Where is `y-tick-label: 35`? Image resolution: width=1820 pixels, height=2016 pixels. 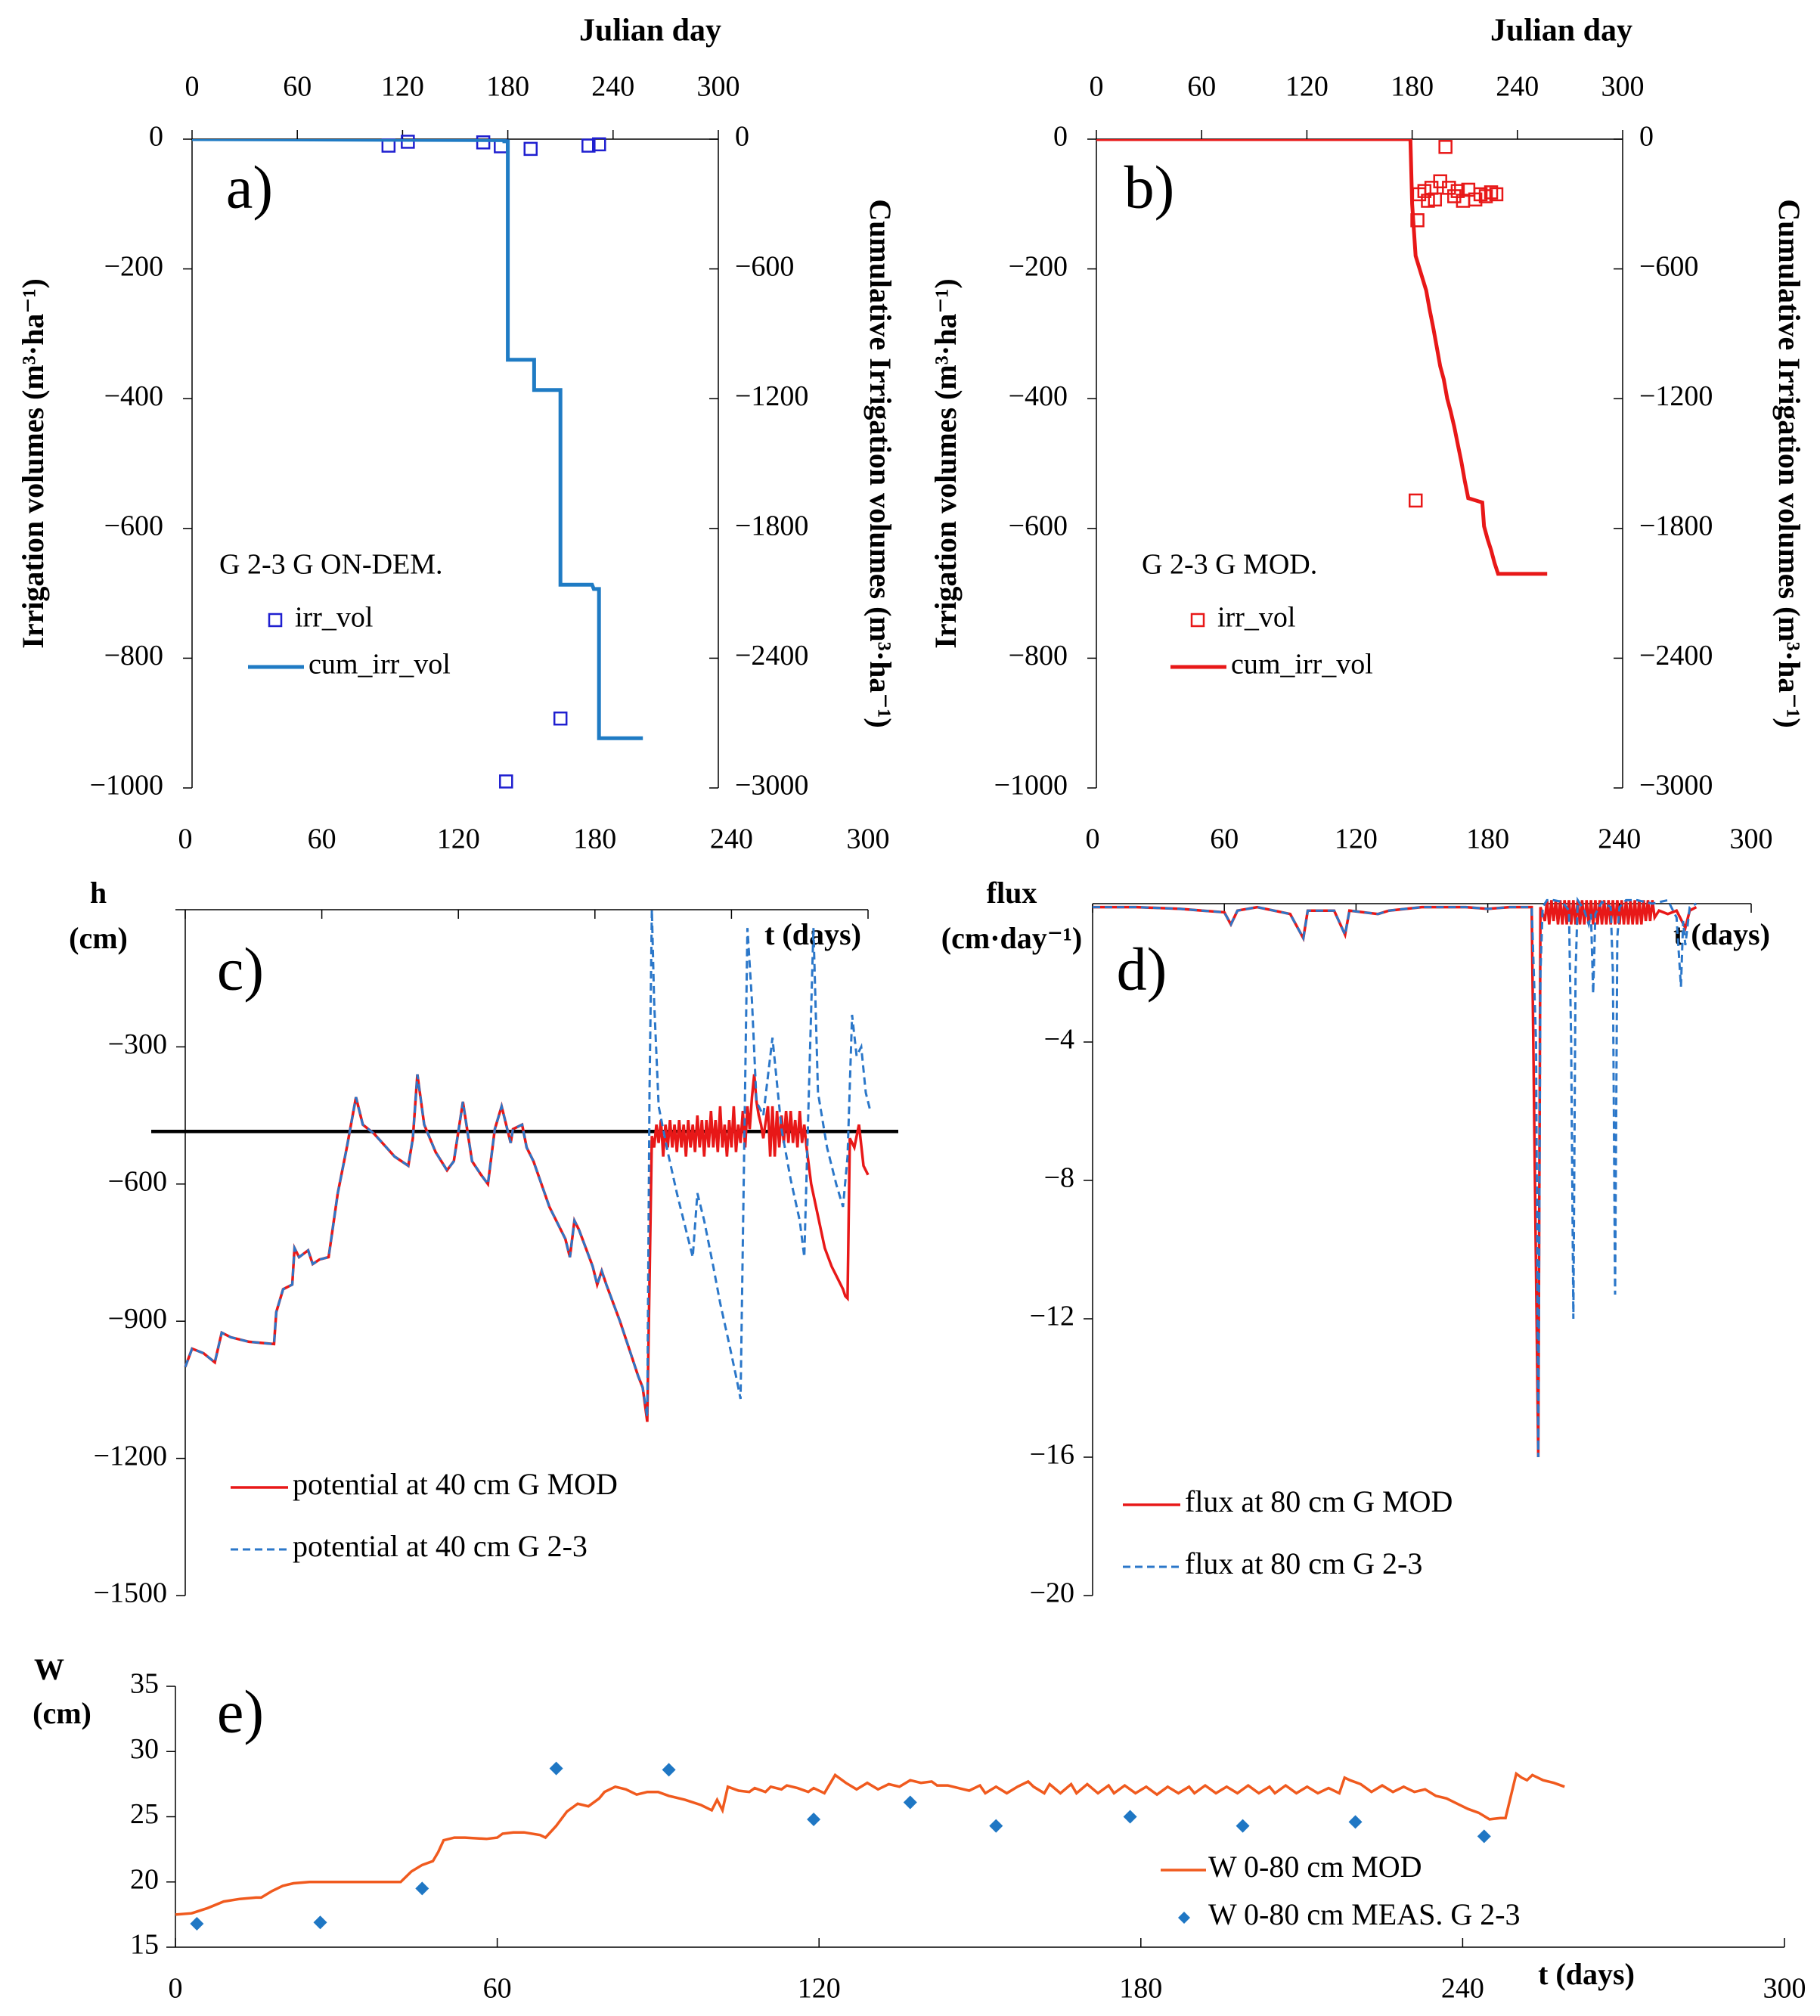 y-tick-label: 35 is located at coordinates (144, 1684).